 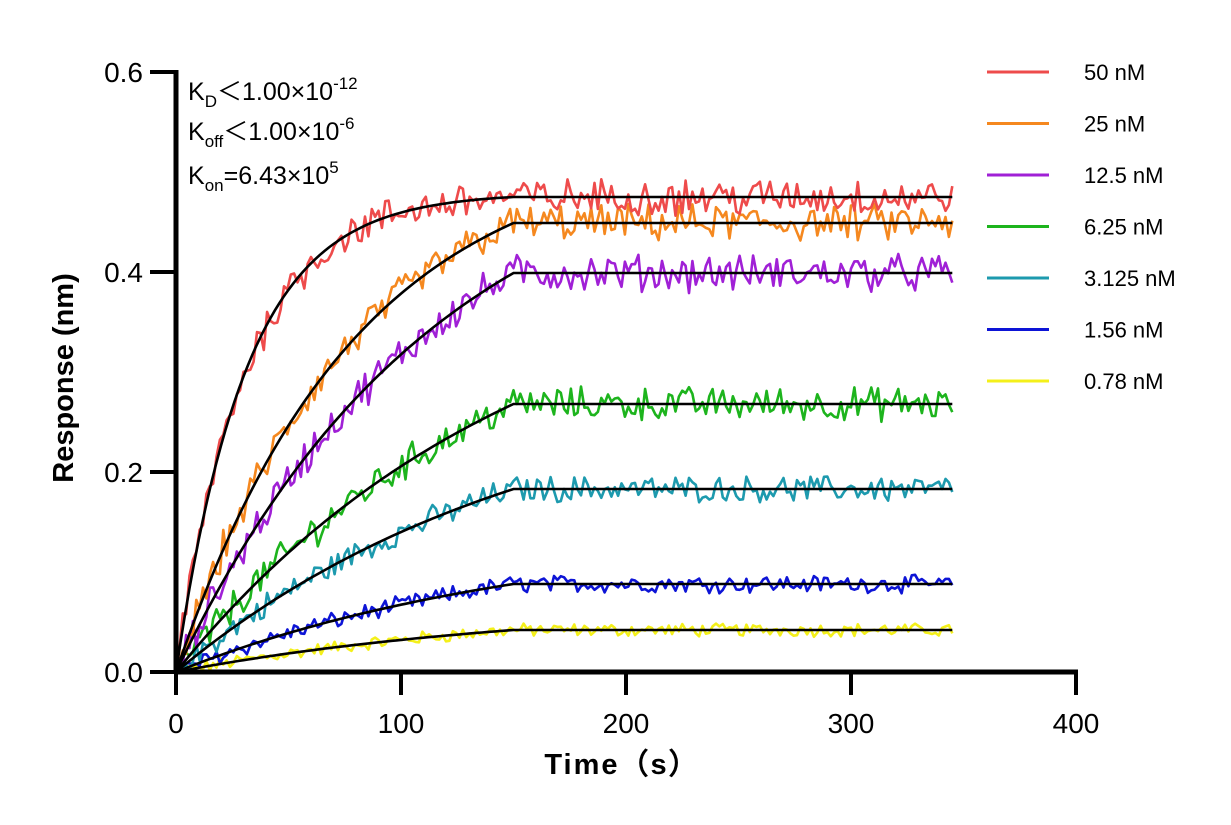 What do you see at coordinates (123, 672) in the screenshot?
I see `y-tick-label: 0.0` at bounding box center [123, 672].